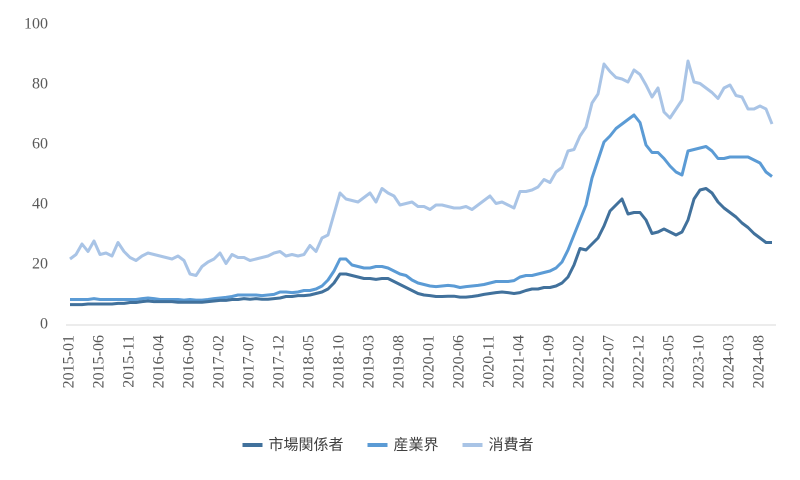 This screenshot has height=480, width=800. Describe the element at coordinates (40, 84) in the screenshot. I see `y-tick-label: 80` at that location.